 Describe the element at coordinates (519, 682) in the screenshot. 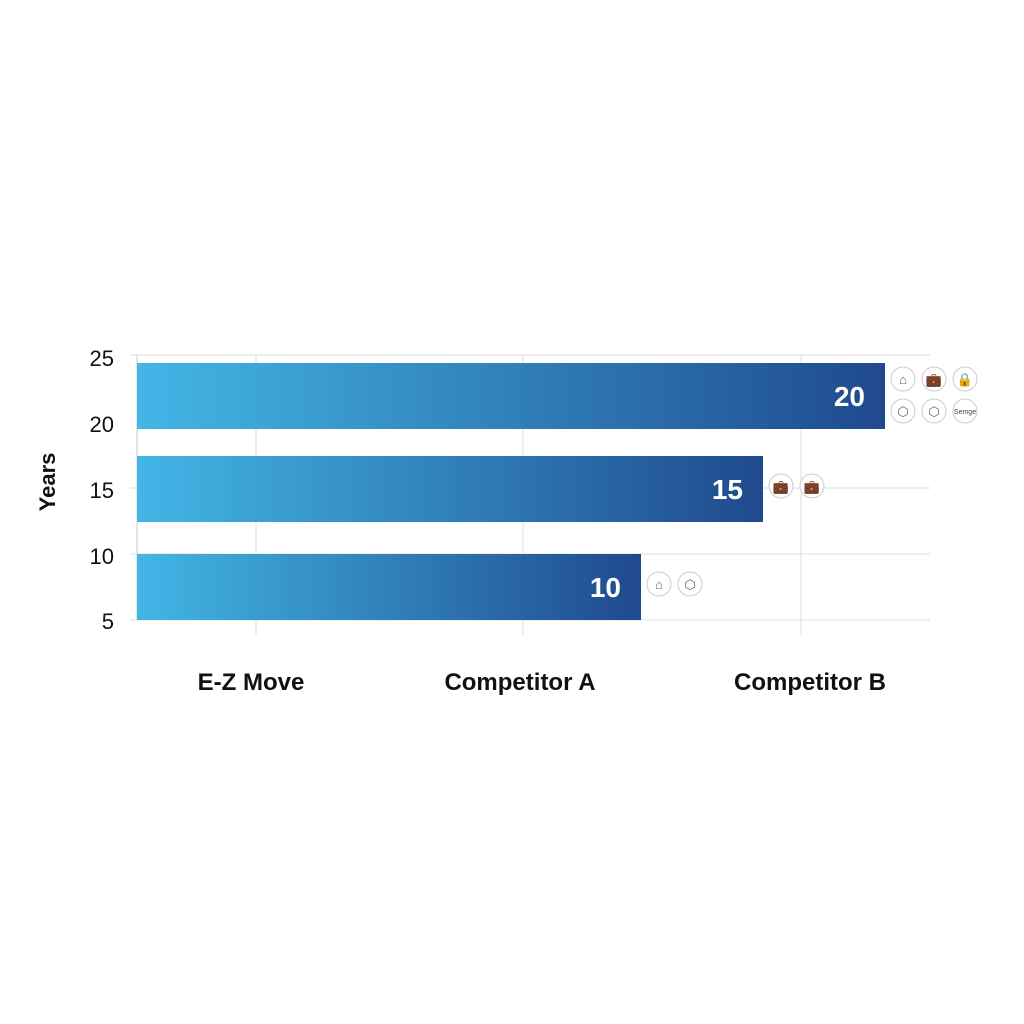

I see `x-category-label: Competitor A` at that location.